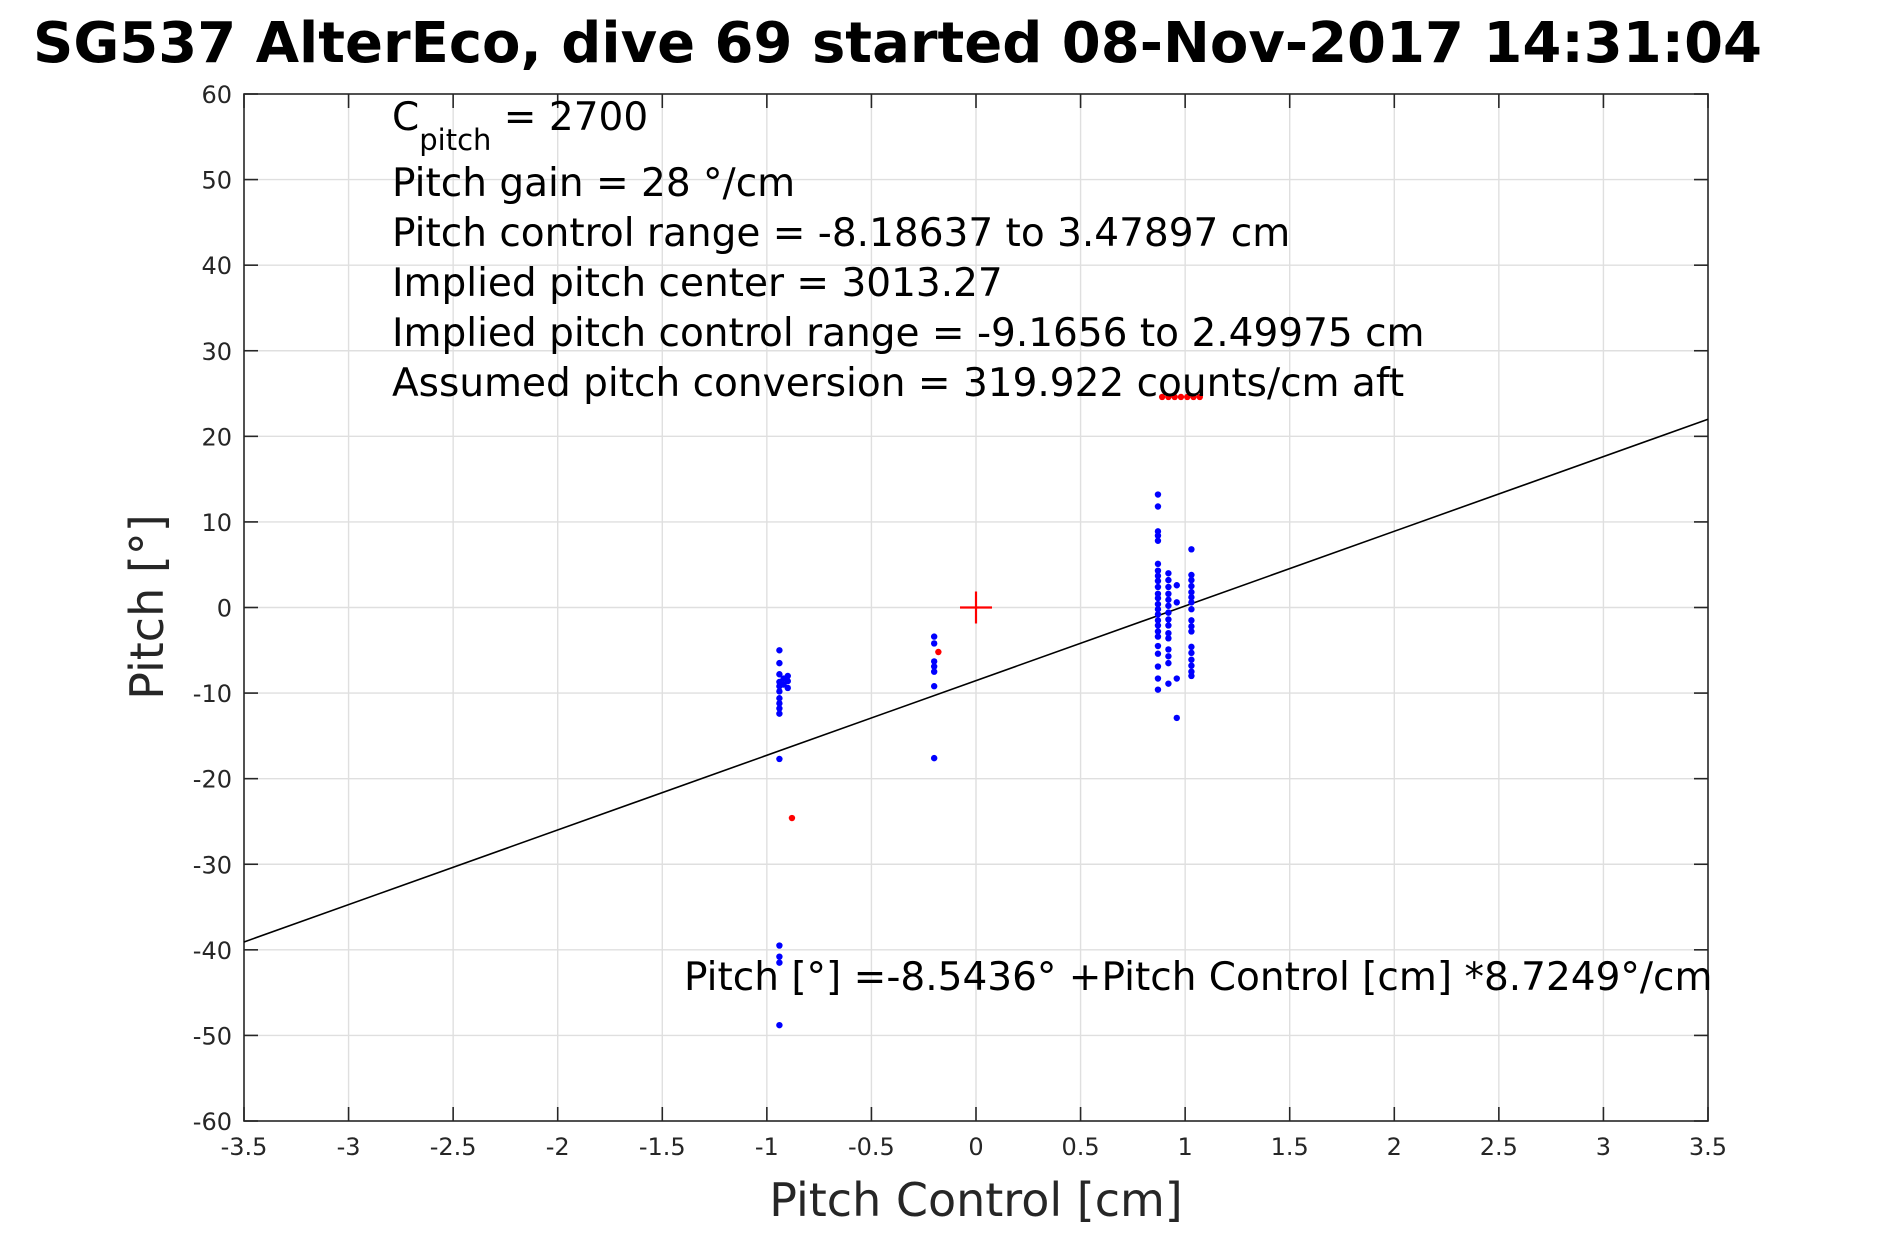 The height and width of the screenshot is (1260, 1890). What do you see at coordinates (974, 1147) in the screenshot?
I see `x-tick-labels: -3.5 -3 -2.5 -2 -1.5 -1 -0.5 0 0.5 1 1.5 2 2.5 3 3.5` at bounding box center [974, 1147].